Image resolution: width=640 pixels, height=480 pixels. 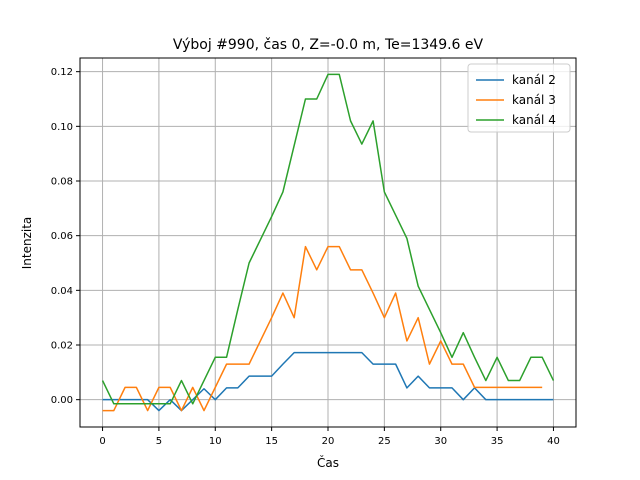 I want to click on y-tick-label: 0.10, so click(x=62, y=127).